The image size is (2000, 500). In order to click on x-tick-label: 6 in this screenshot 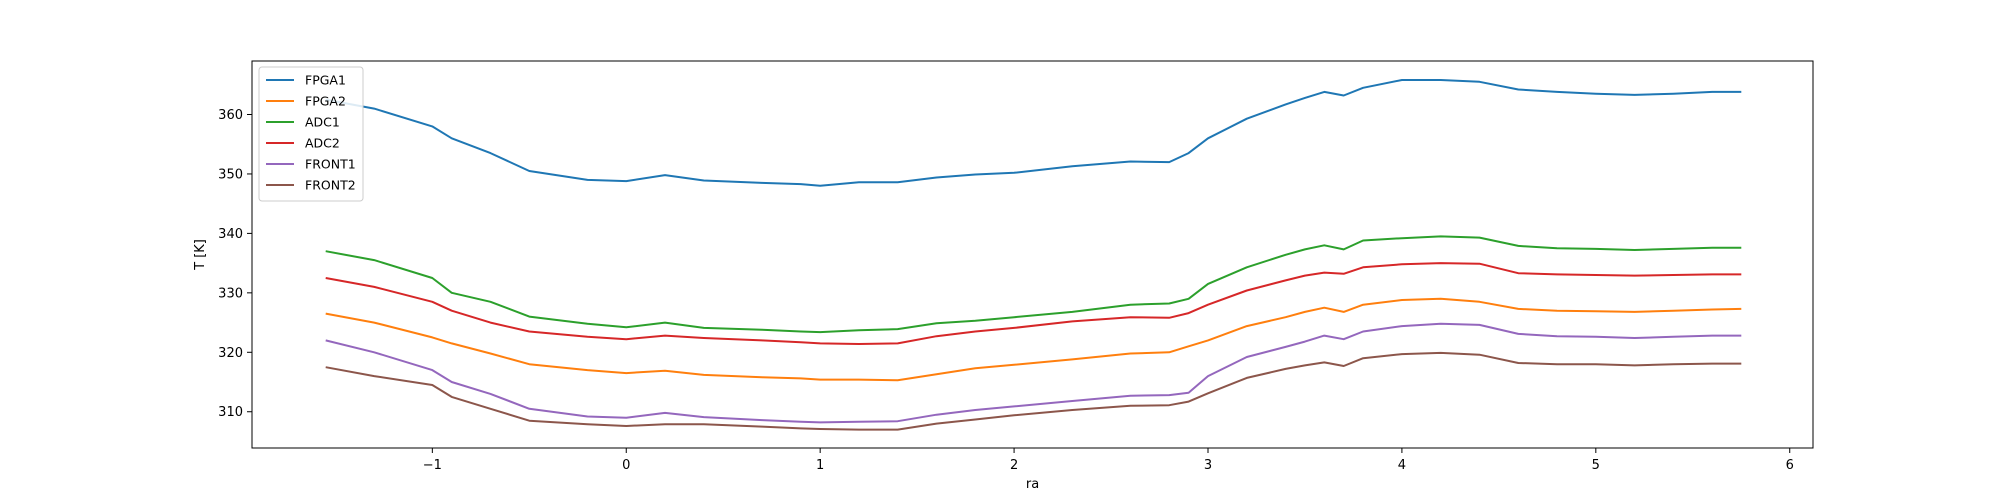, I will do `click(1790, 465)`.